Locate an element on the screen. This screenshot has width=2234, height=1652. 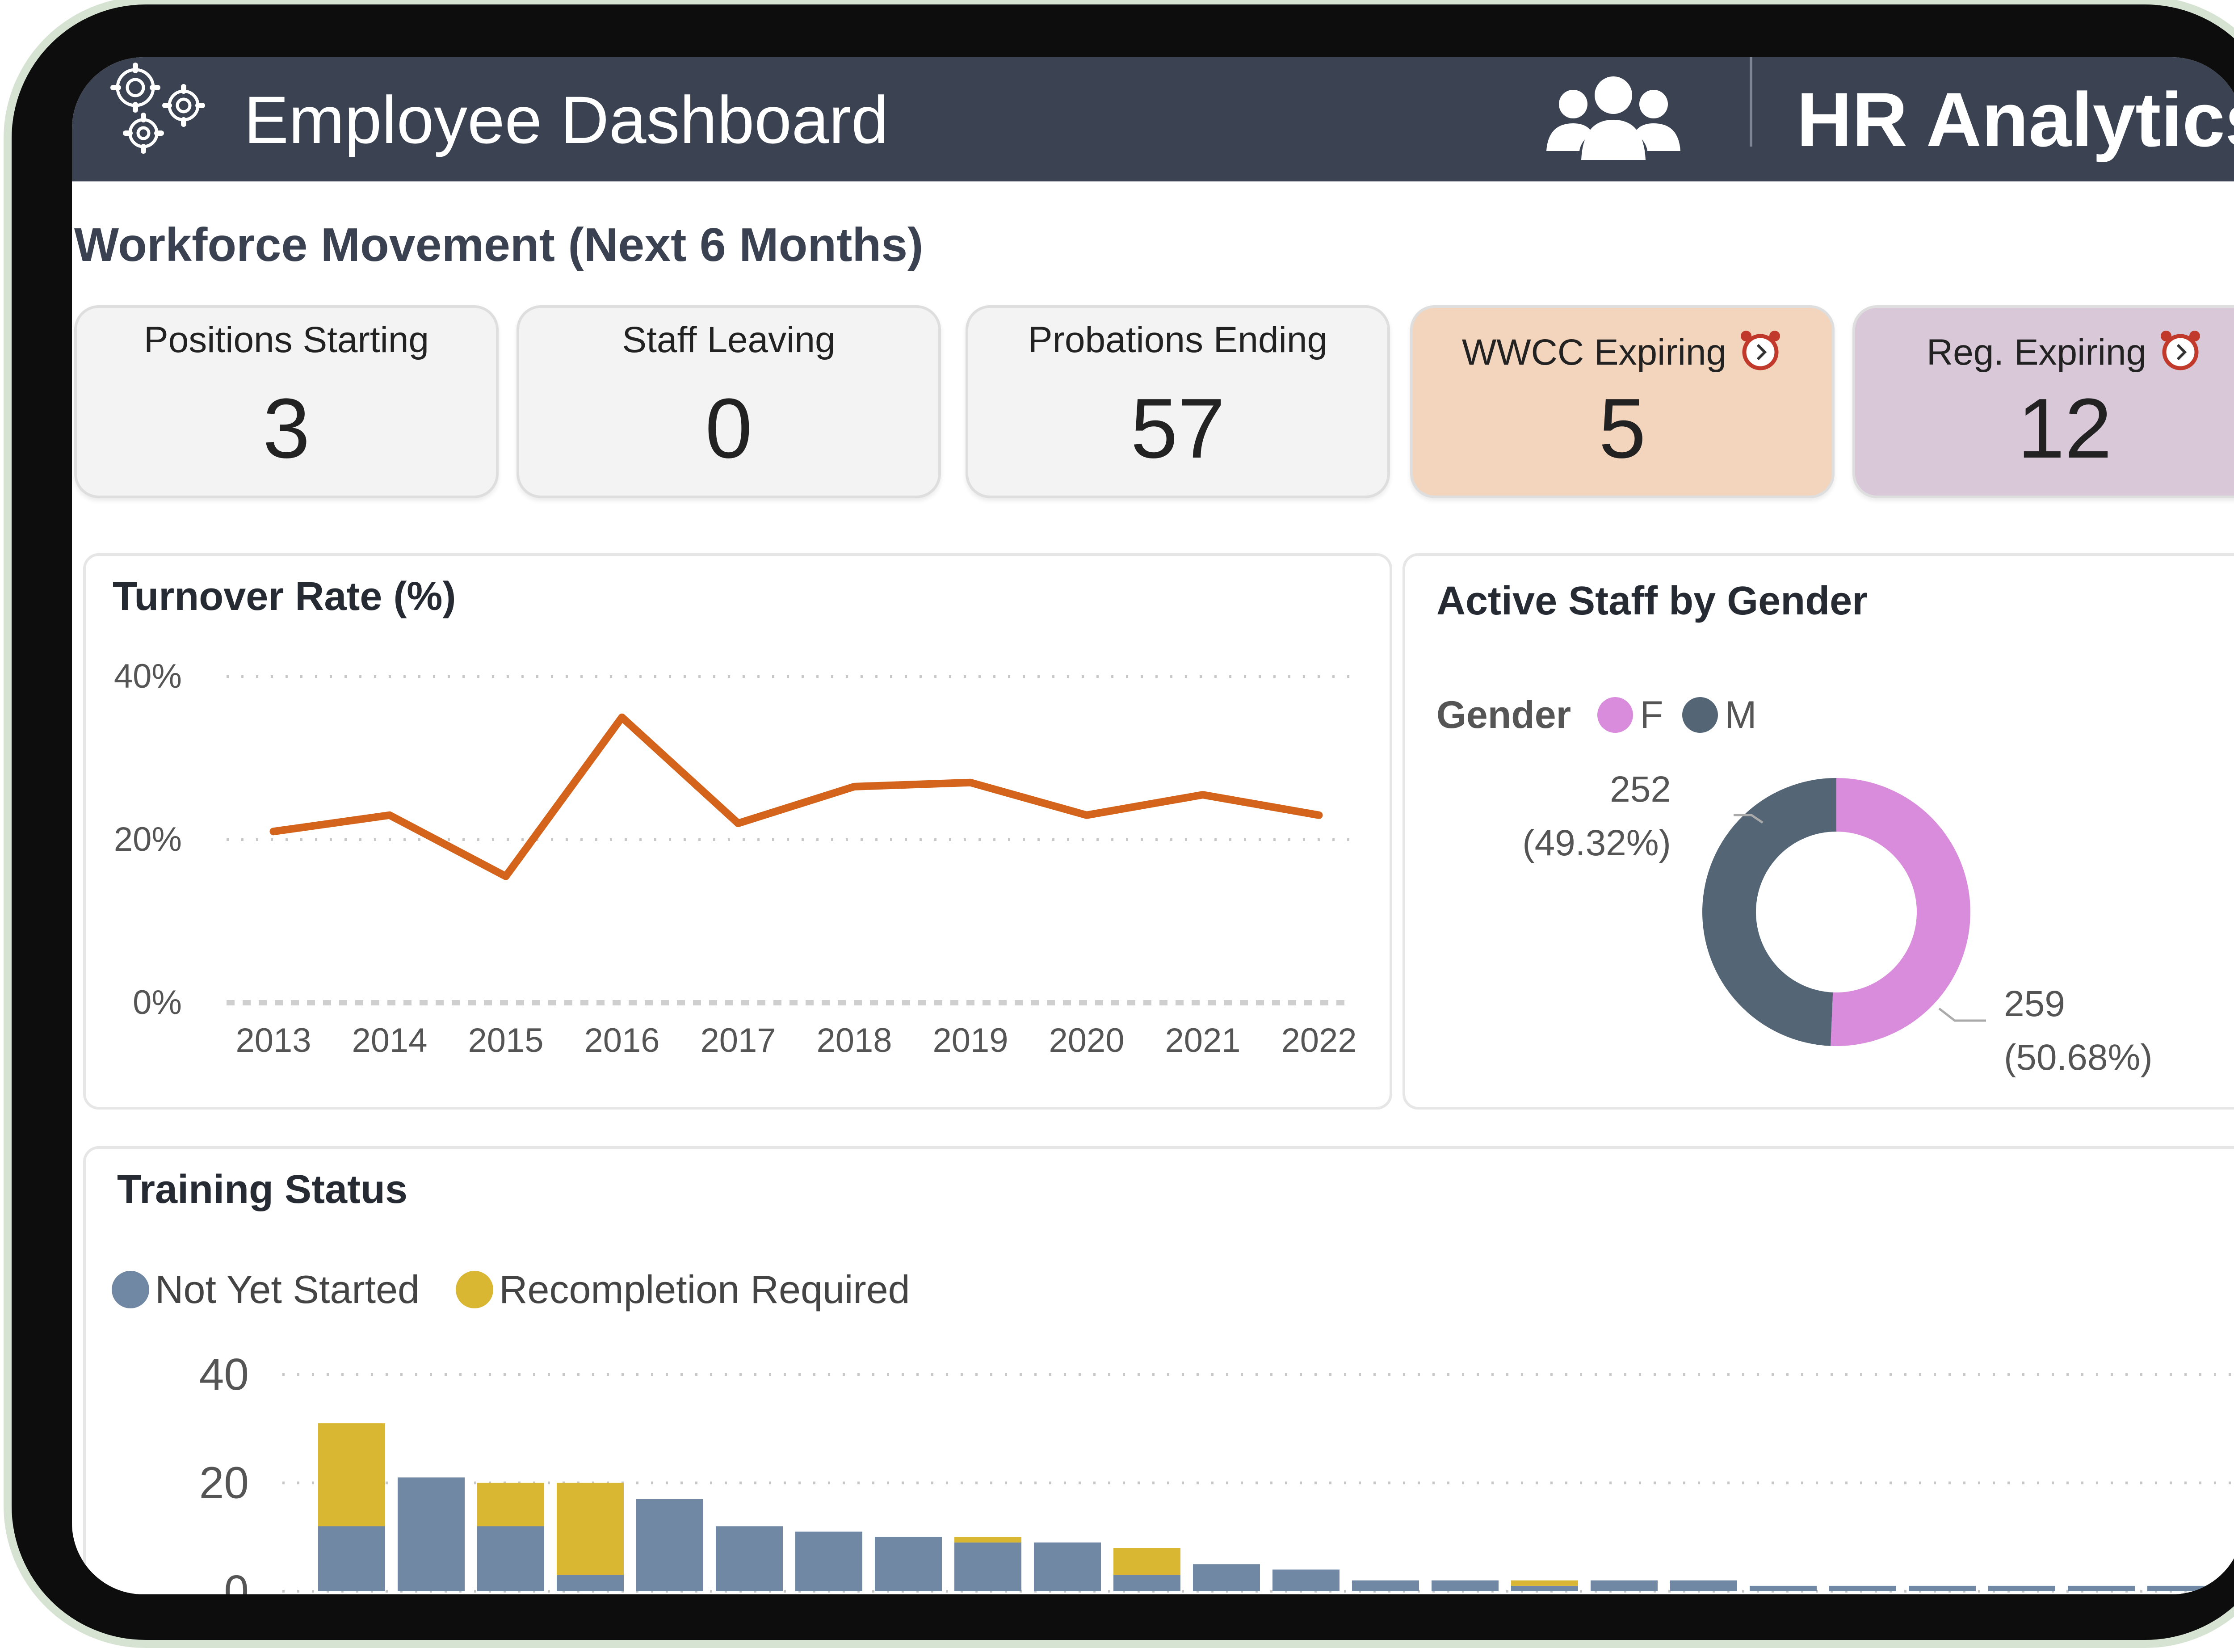
legend-title: Gender is located at coordinates (1503, 715).